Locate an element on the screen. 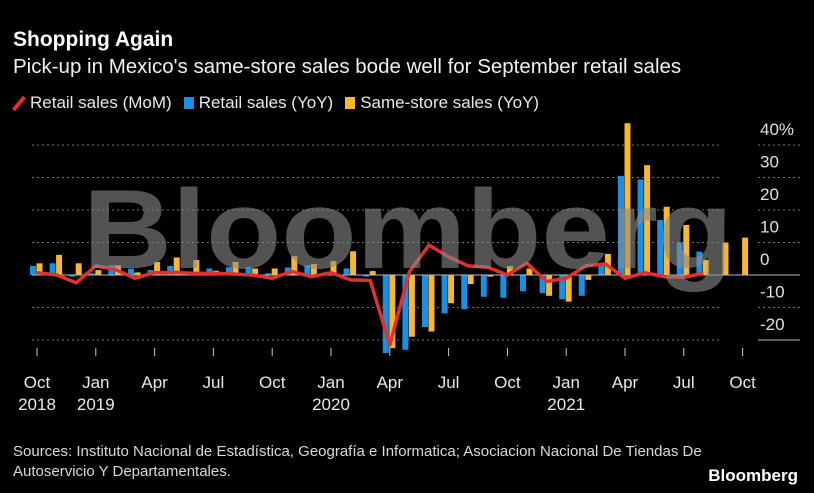 This screenshot has height=493, width=814. x-tick-year-label: 2020 is located at coordinates (331, 404).